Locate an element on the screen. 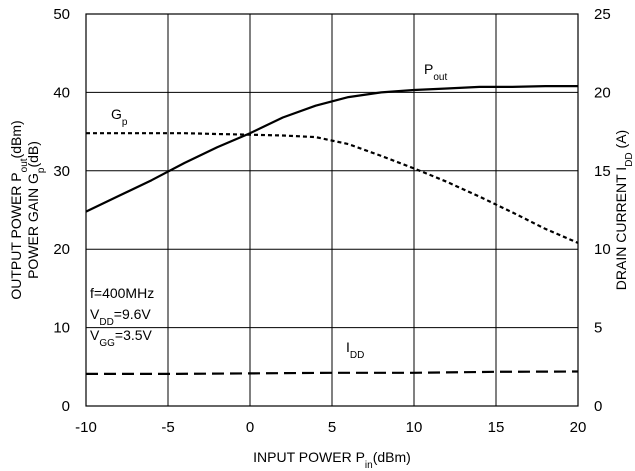  condition-frequency: f=400MHz is located at coordinates (122, 293).